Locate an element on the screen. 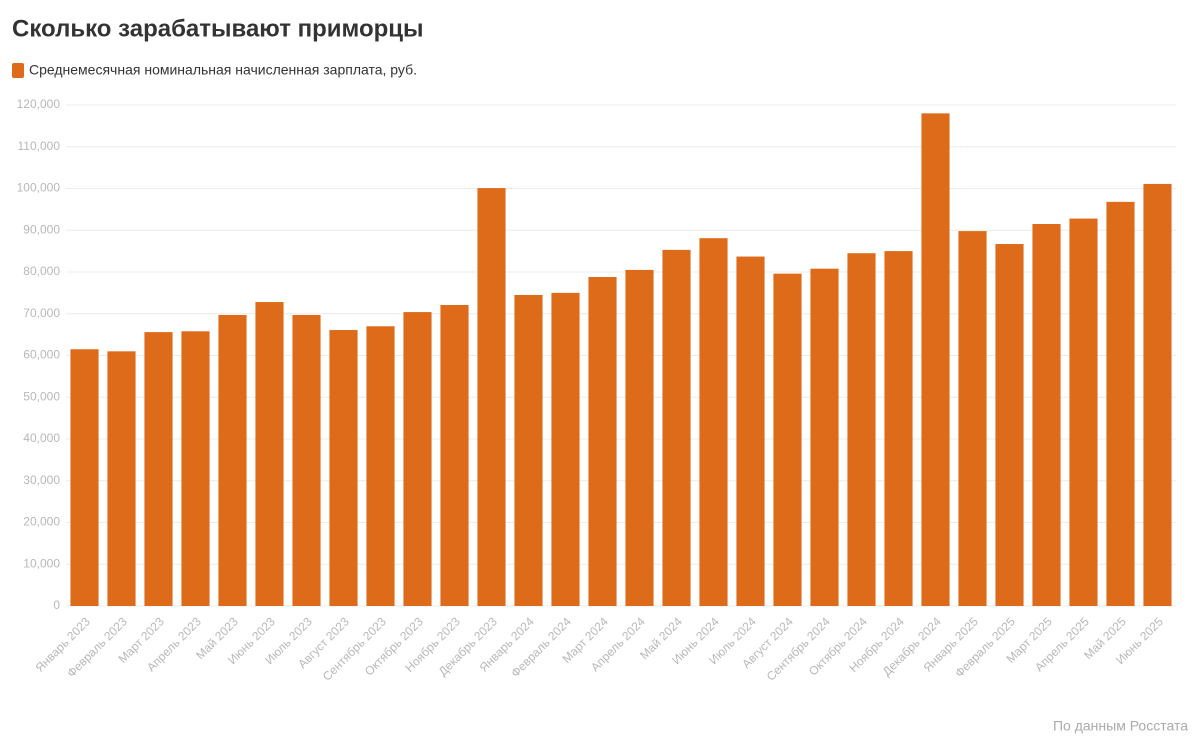 This screenshot has width=1200, height=754. y-tick-label: 120,000 is located at coordinates (39, 104).